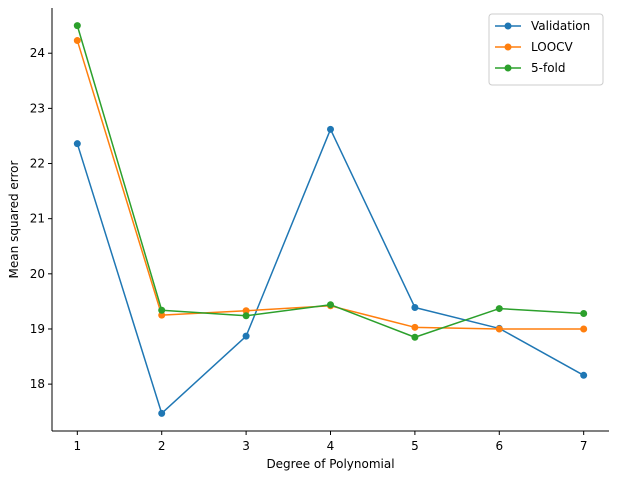  I want to click on x-tick-label: 6, so click(499, 446).